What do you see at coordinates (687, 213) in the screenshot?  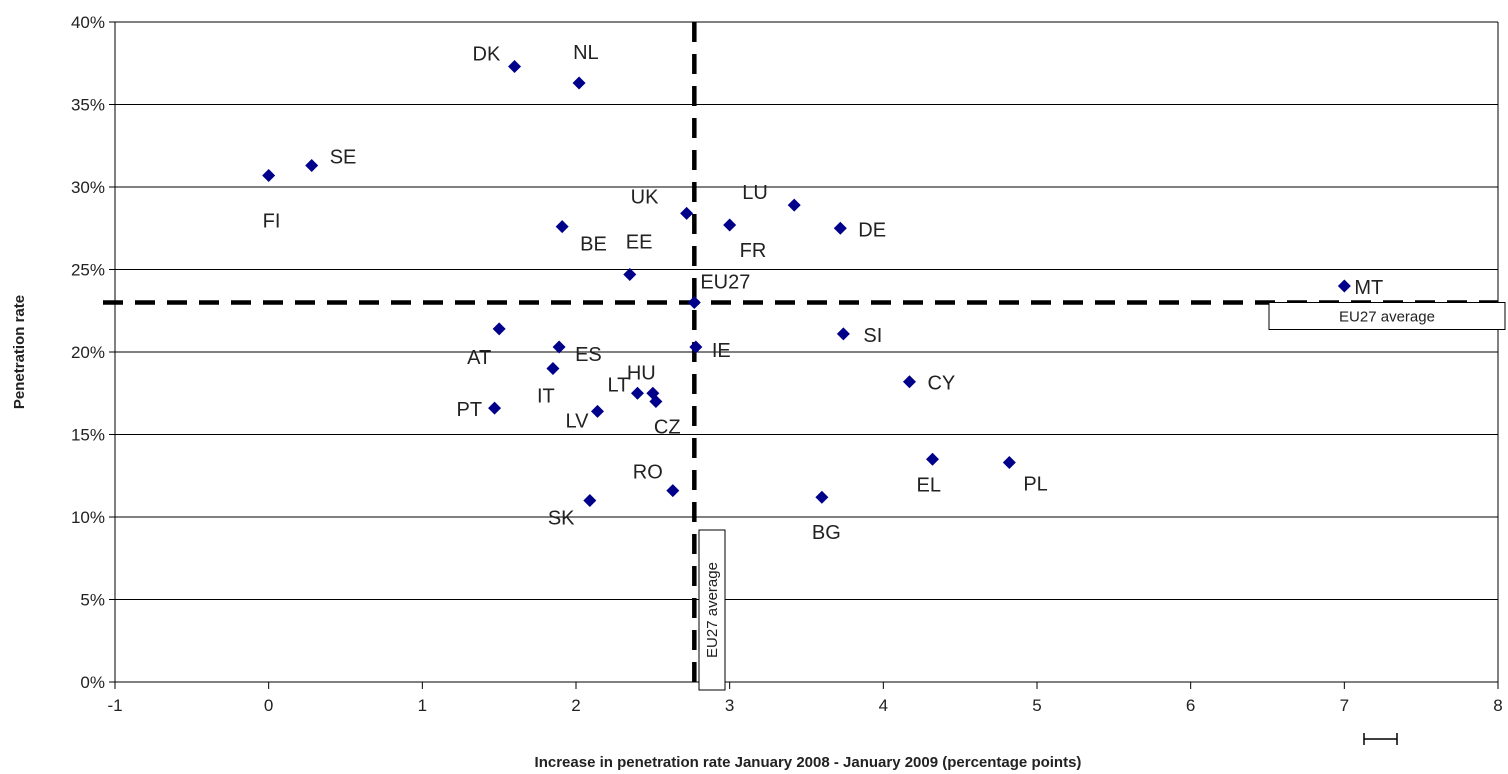 I see `point-uk` at bounding box center [687, 213].